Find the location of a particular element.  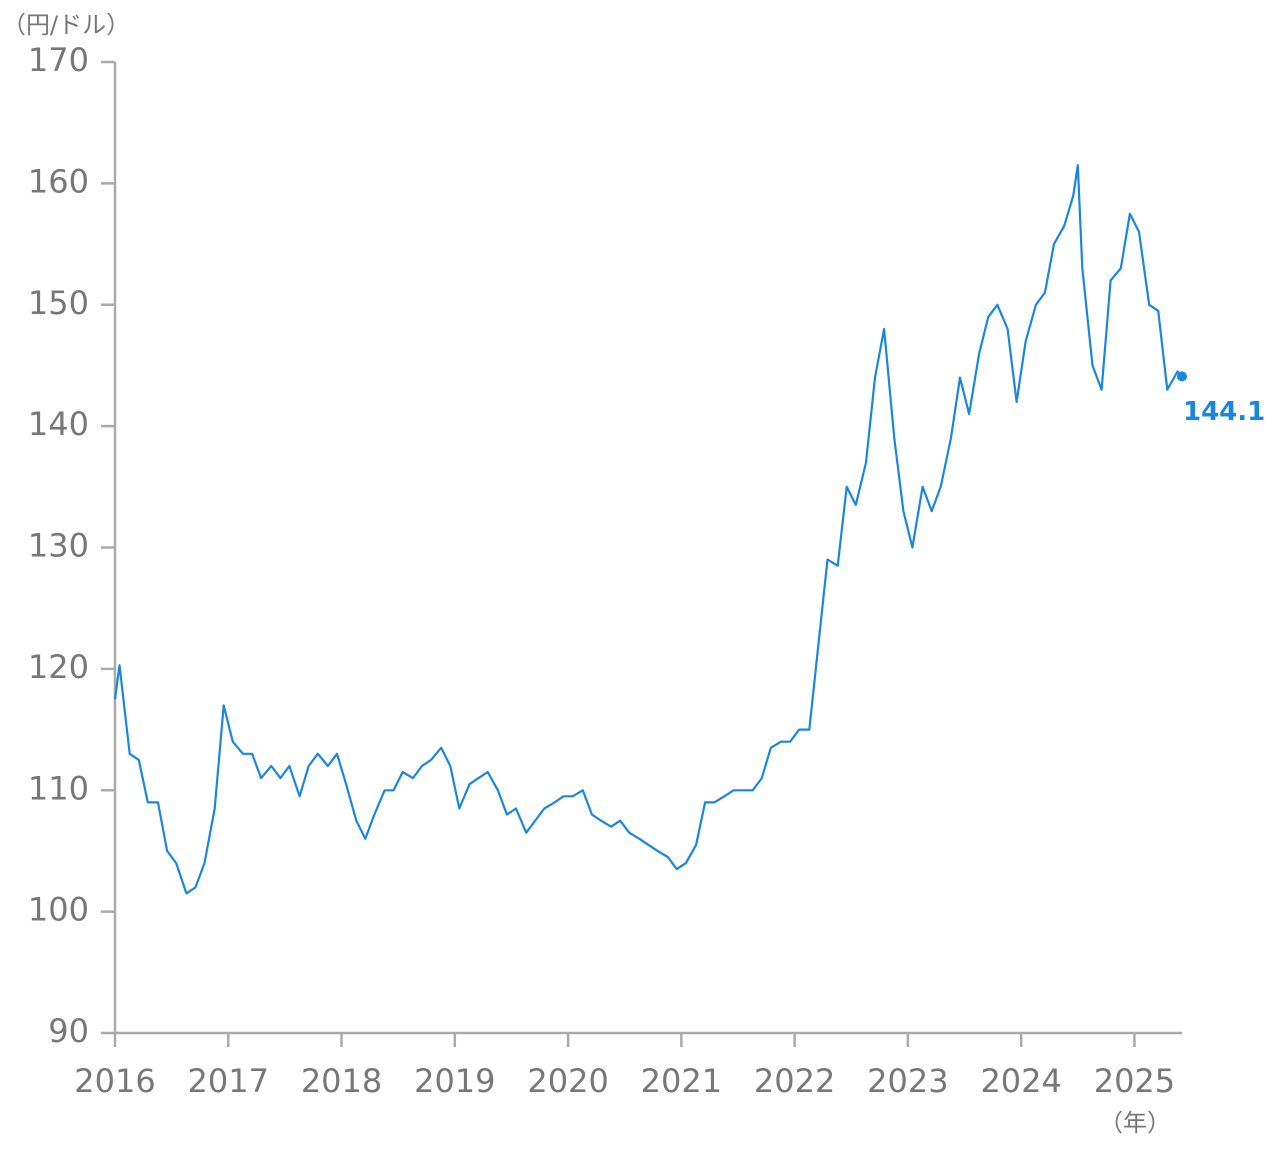

y-tick-label: 140 is located at coordinates (58, 424).